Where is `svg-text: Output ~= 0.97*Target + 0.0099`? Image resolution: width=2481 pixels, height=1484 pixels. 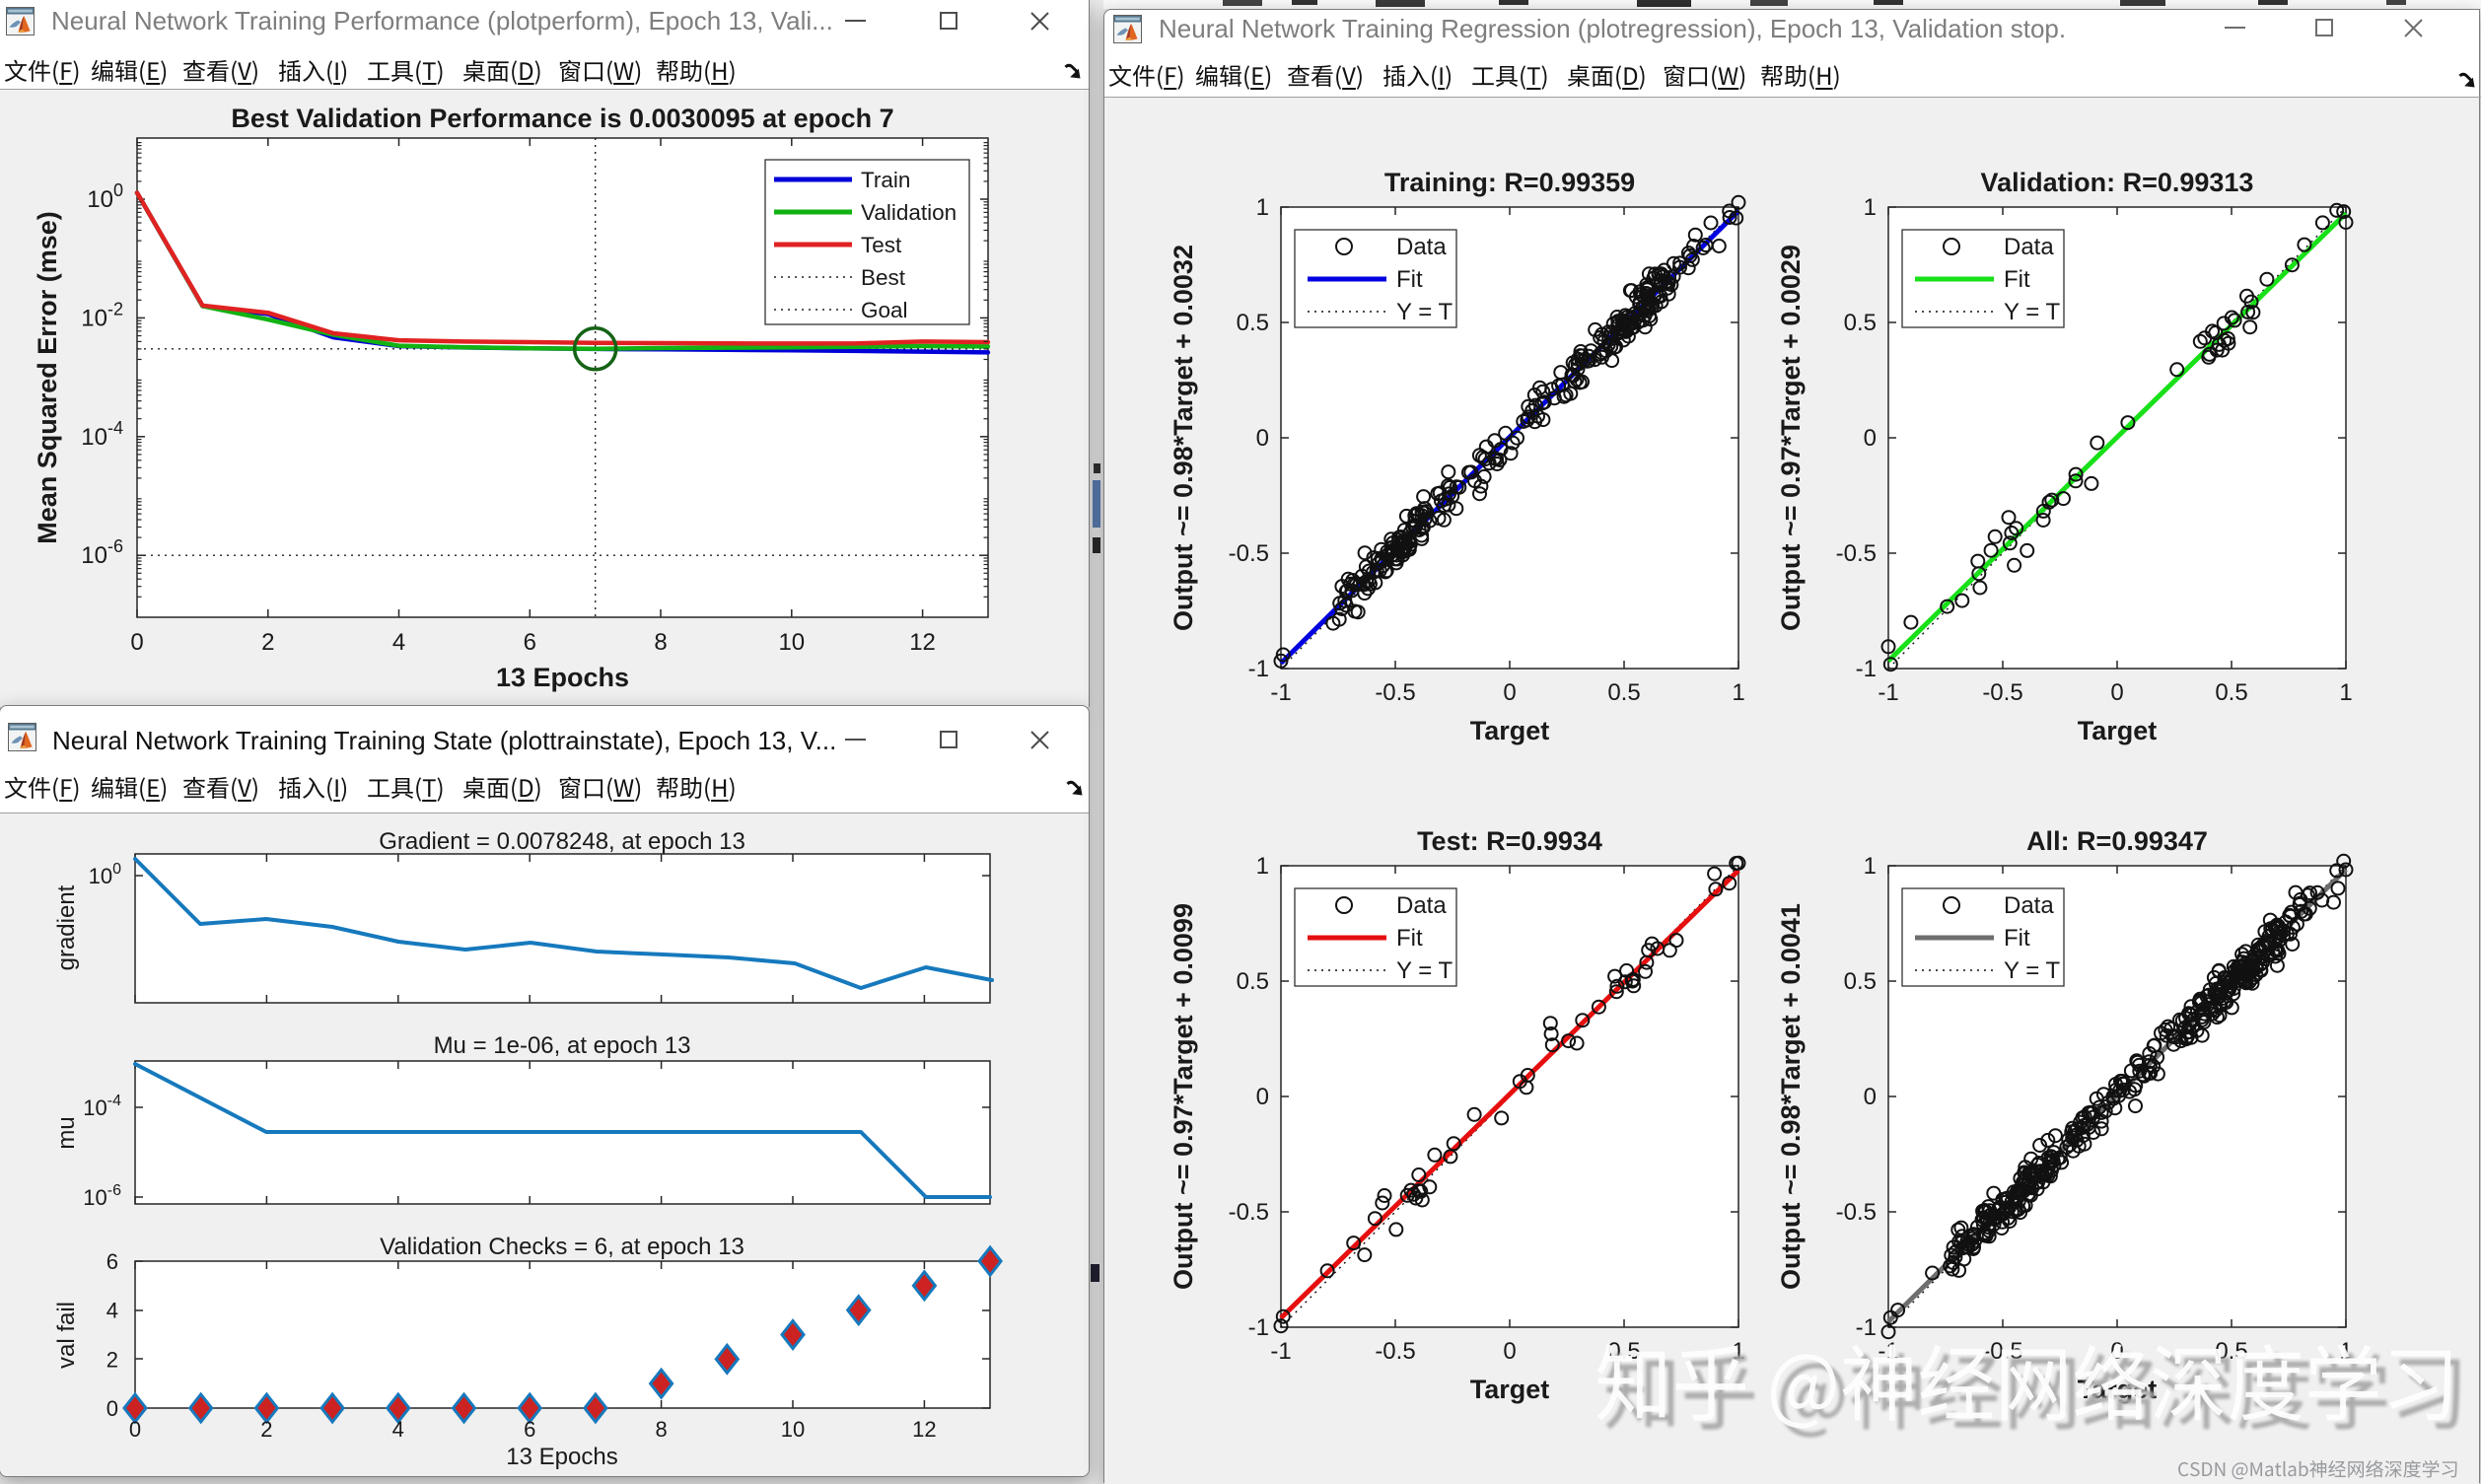
svg-text: Output ~= 0.97*Target + 0.0099 is located at coordinates (1183, 1096).